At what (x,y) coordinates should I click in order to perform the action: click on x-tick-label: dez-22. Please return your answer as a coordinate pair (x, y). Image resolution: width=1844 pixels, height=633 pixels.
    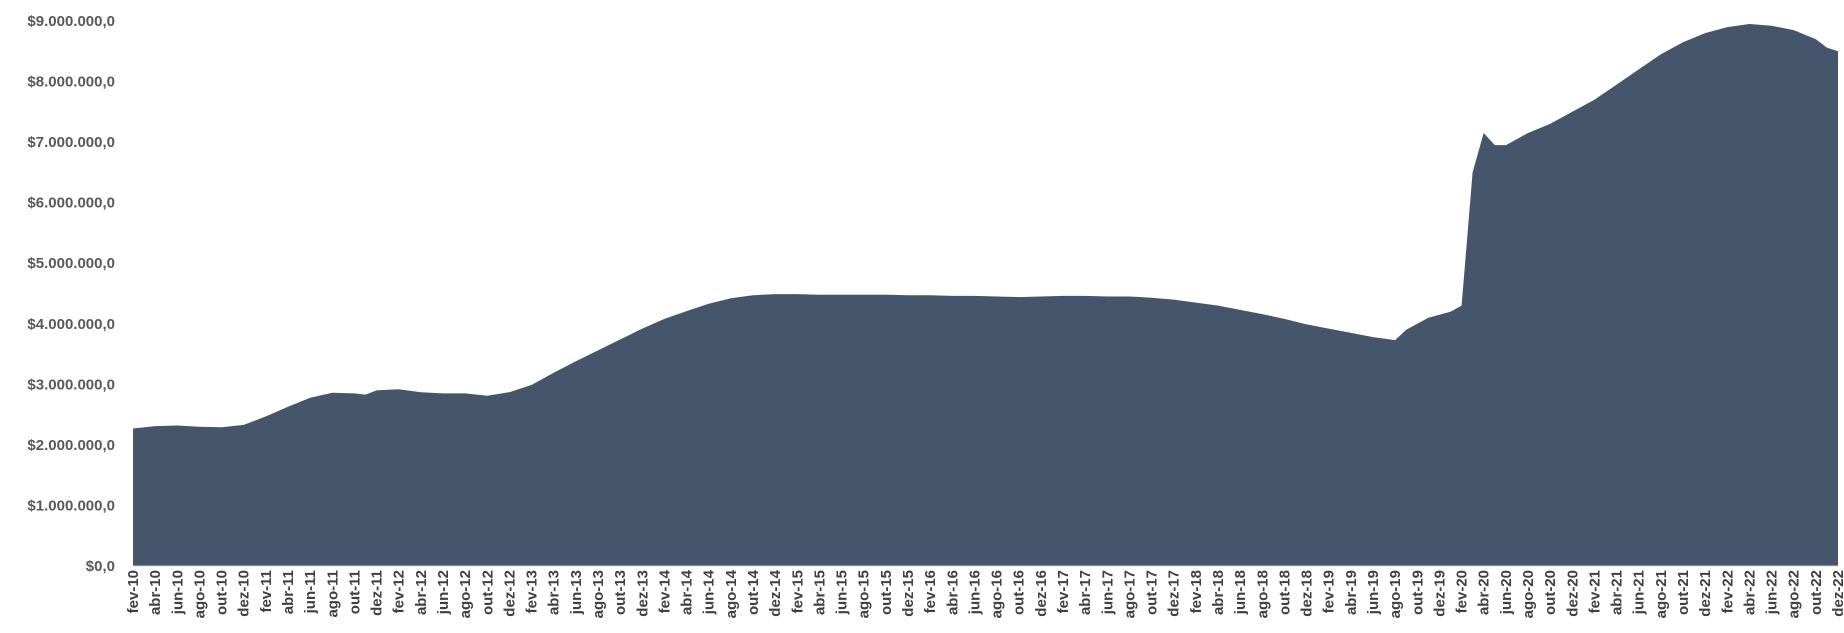
    Looking at the image, I should click on (1837, 593).